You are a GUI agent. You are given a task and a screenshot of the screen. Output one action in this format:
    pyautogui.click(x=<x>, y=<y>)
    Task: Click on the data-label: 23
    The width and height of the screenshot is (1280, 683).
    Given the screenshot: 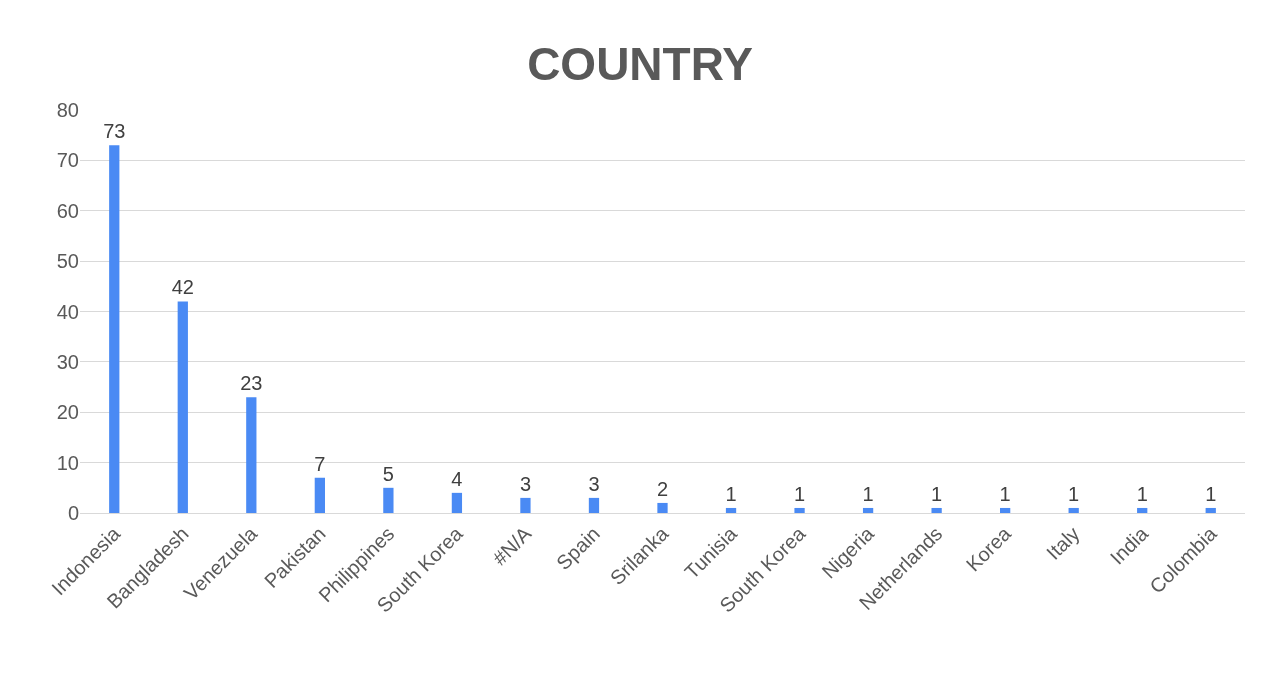 What is the action you would take?
    pyautogui.click(x=251, y=383)
    